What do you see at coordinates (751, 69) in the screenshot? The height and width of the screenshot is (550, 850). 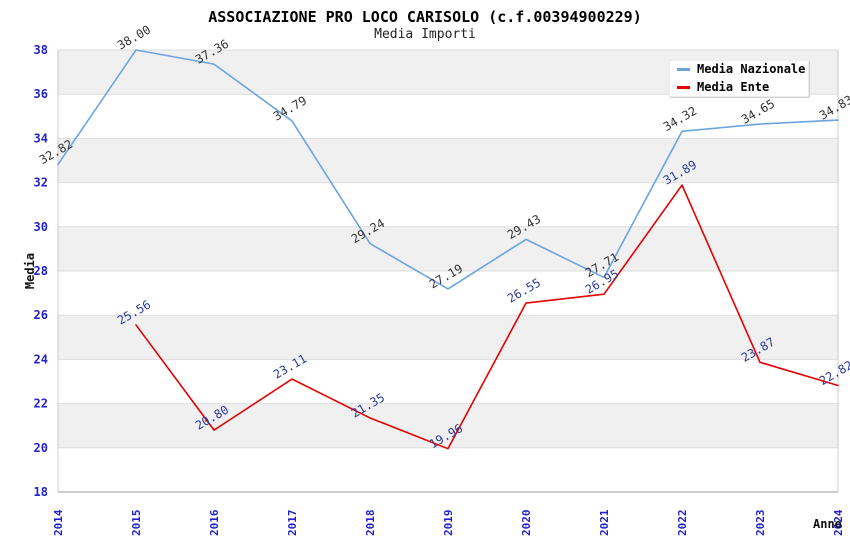 I see `legend-label: Media Nazionale` at bounding box center [751, 69].